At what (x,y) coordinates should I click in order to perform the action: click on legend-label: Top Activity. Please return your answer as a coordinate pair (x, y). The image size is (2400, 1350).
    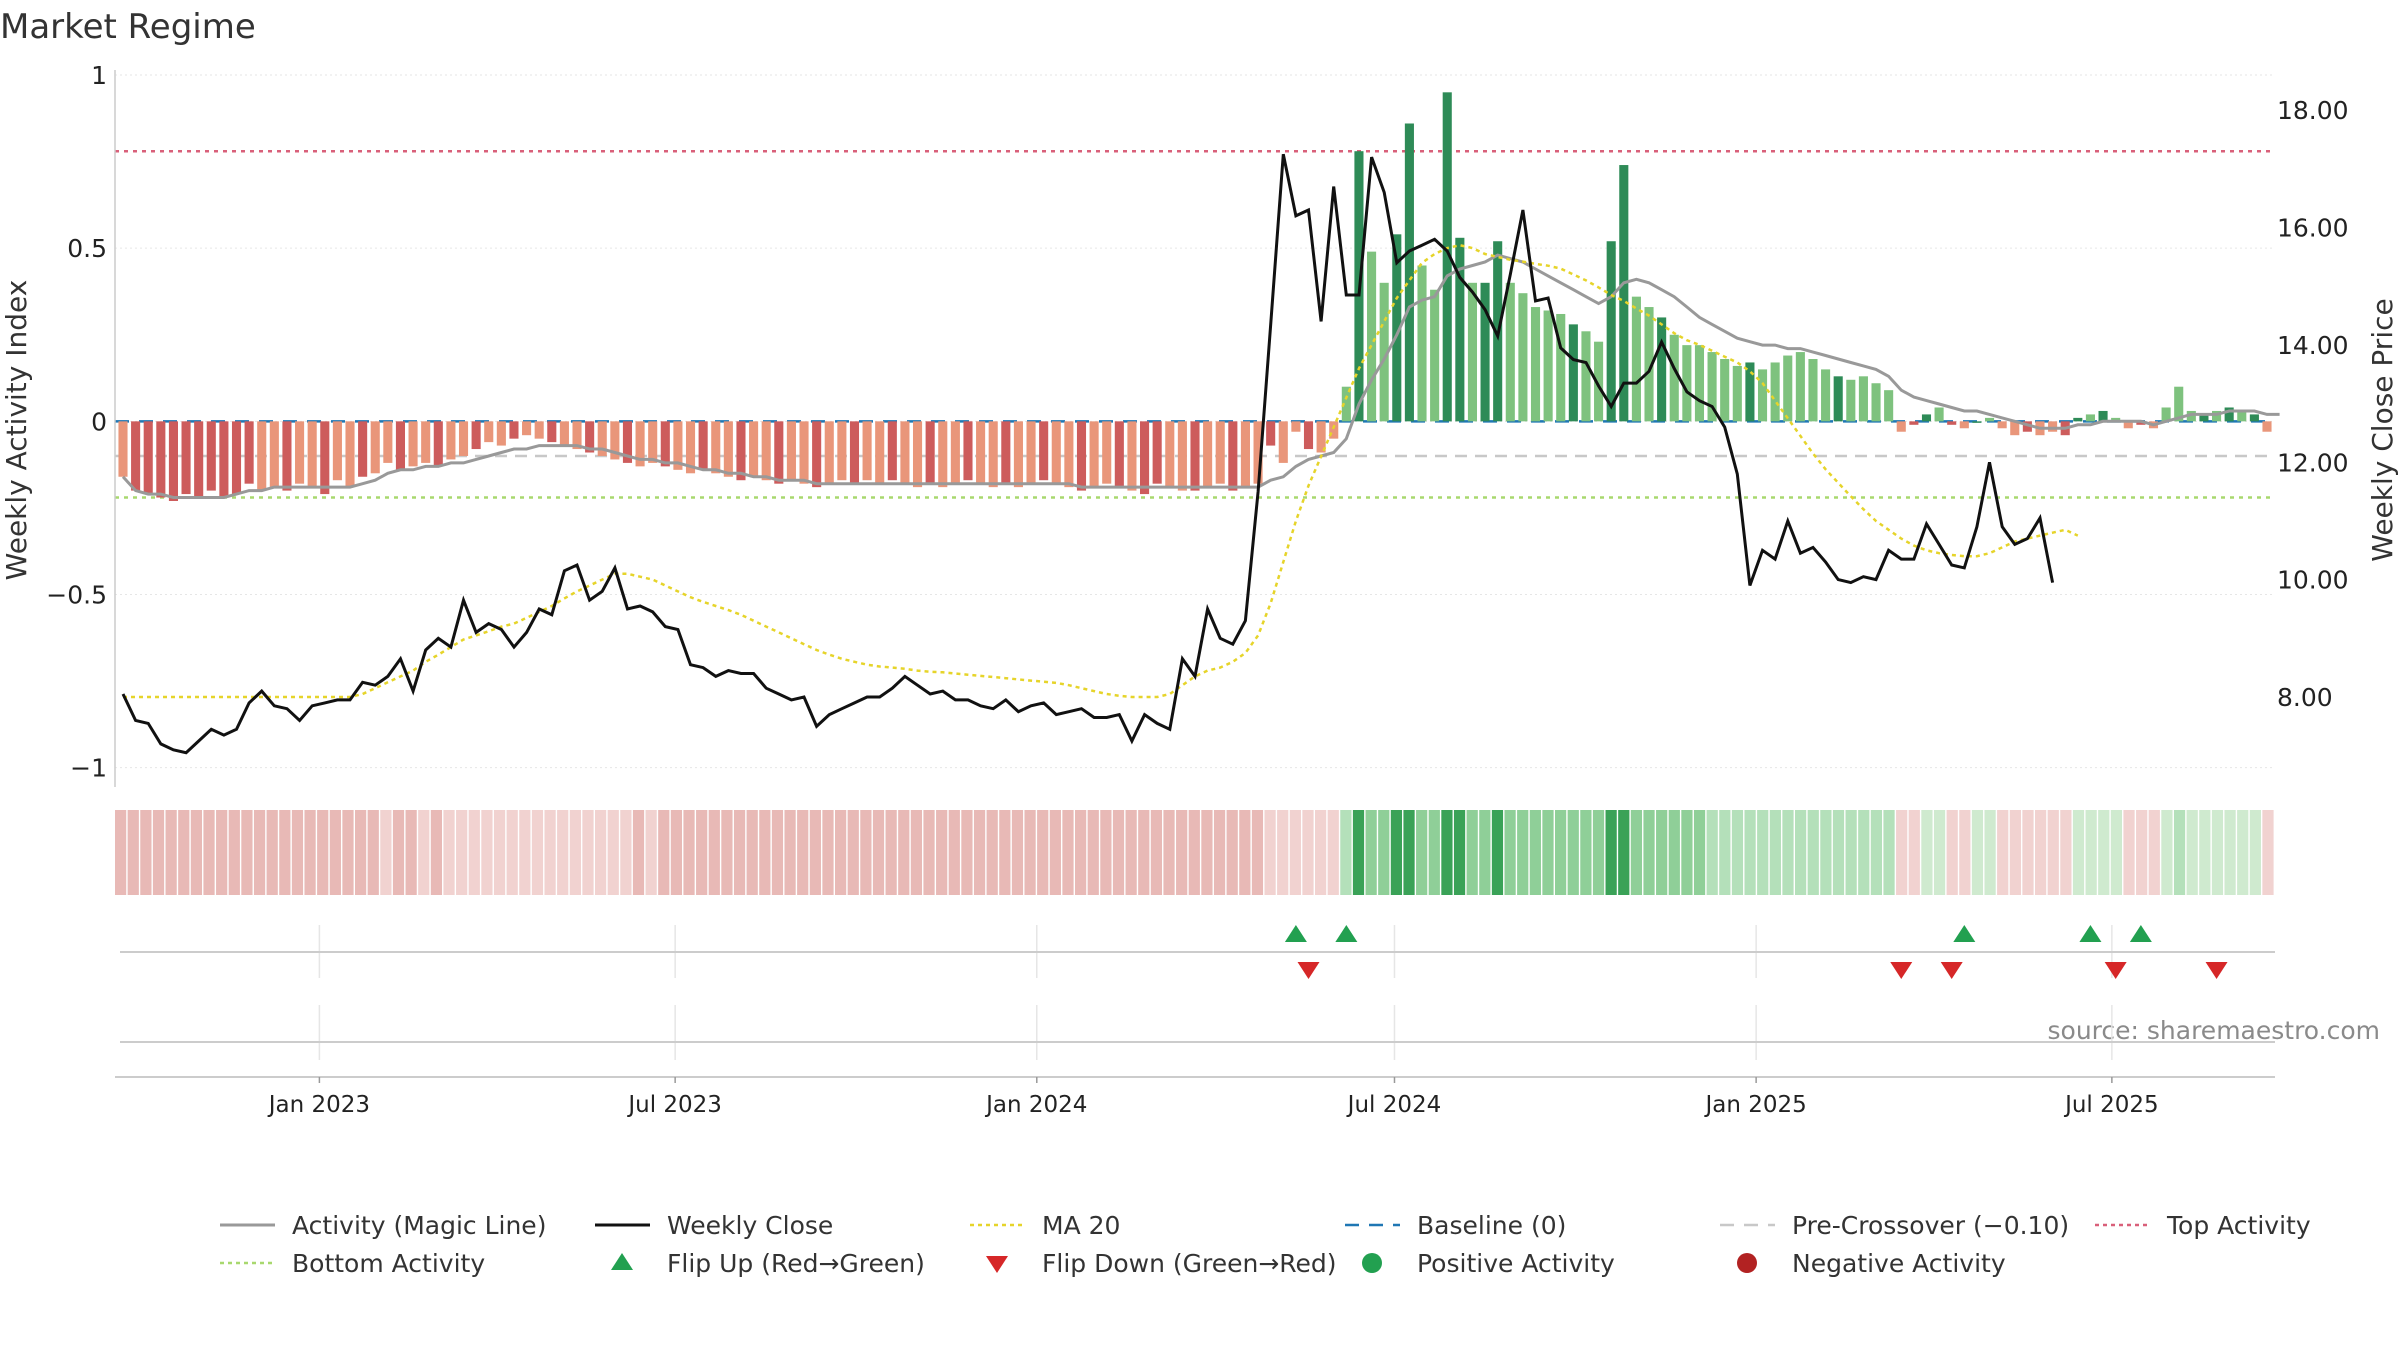
    Looking at the image, I should click on (2238, 1225).